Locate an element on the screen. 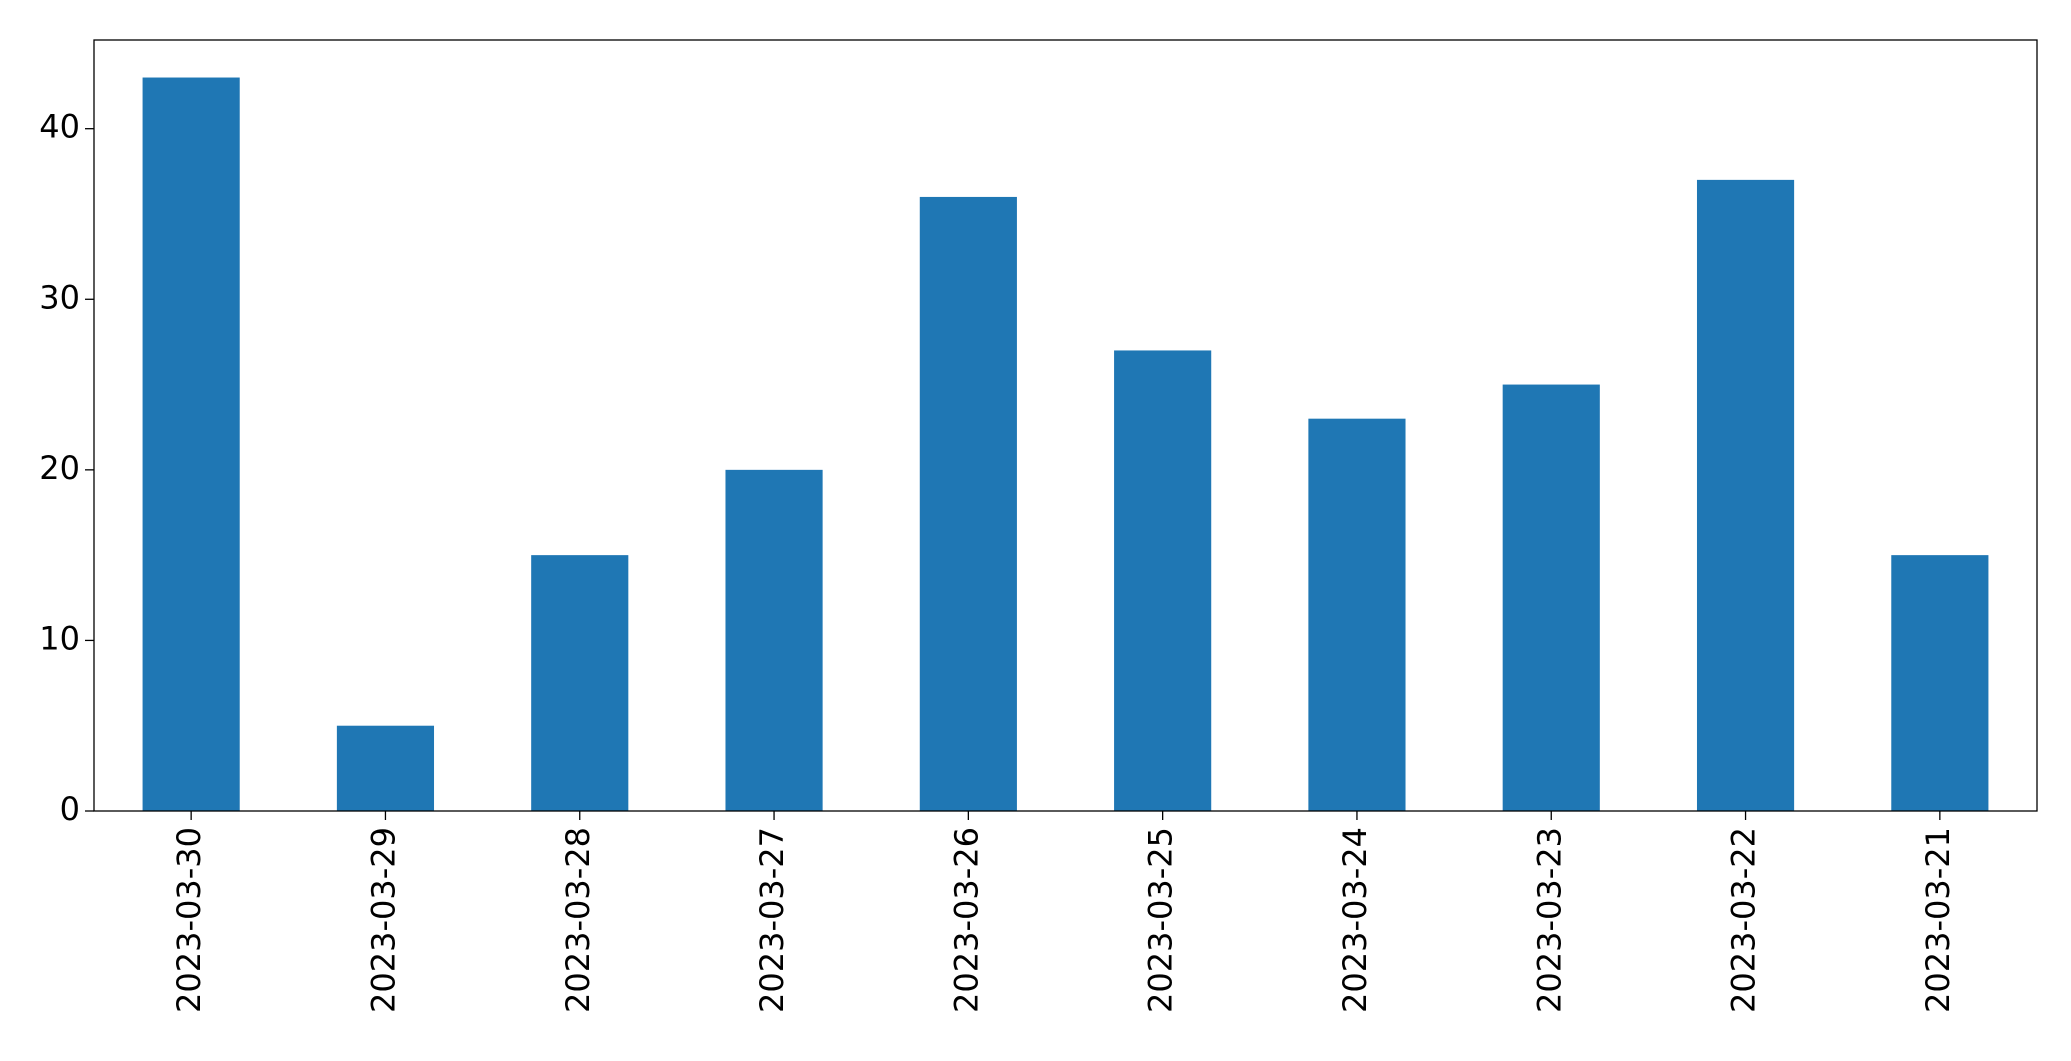 The image size is (2071, 1061). x-tick-label: 2023-03-22 is located at coordinates (1744, 920).